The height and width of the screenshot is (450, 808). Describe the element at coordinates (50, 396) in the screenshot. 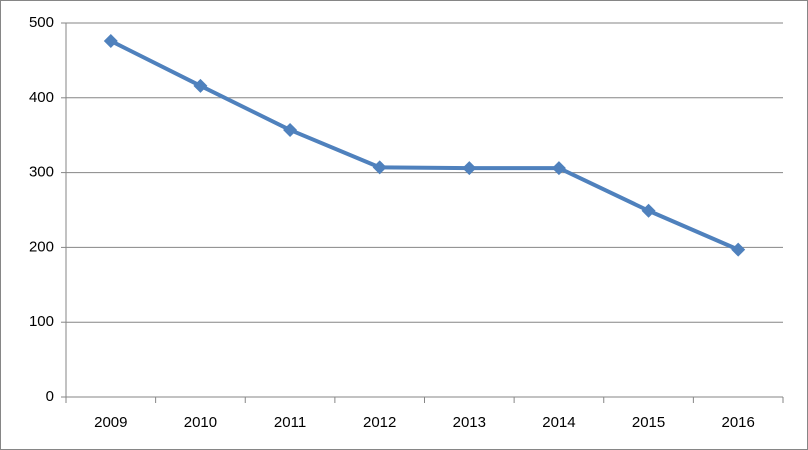

I see `y-tick-label: 0` at that location.